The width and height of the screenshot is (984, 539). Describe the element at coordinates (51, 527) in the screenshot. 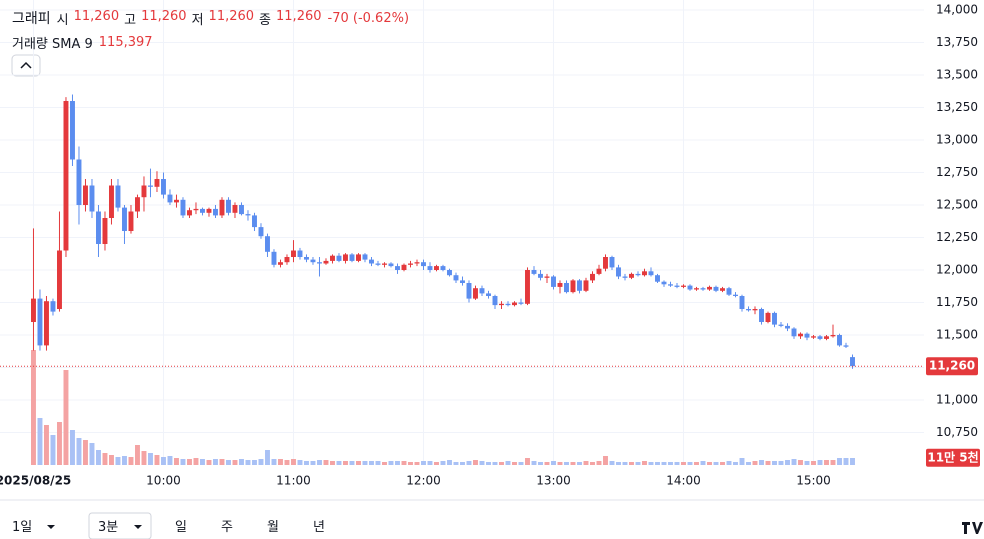

I see `interval-arrow` at that location.